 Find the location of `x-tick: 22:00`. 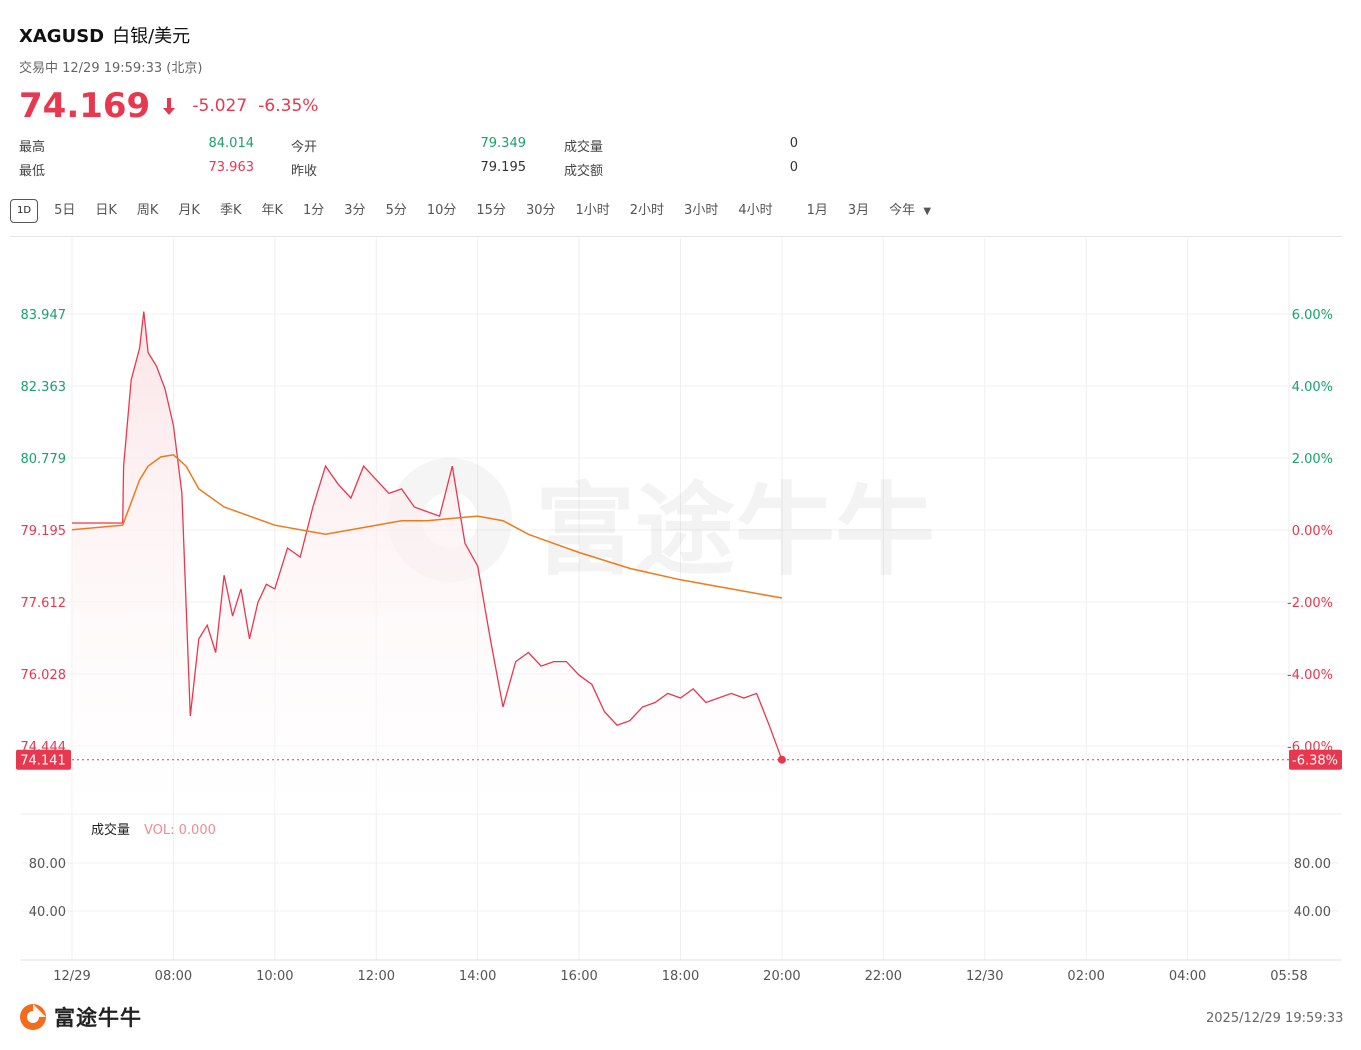

x-tick: 22:00 is located at coordinates (883, 976).